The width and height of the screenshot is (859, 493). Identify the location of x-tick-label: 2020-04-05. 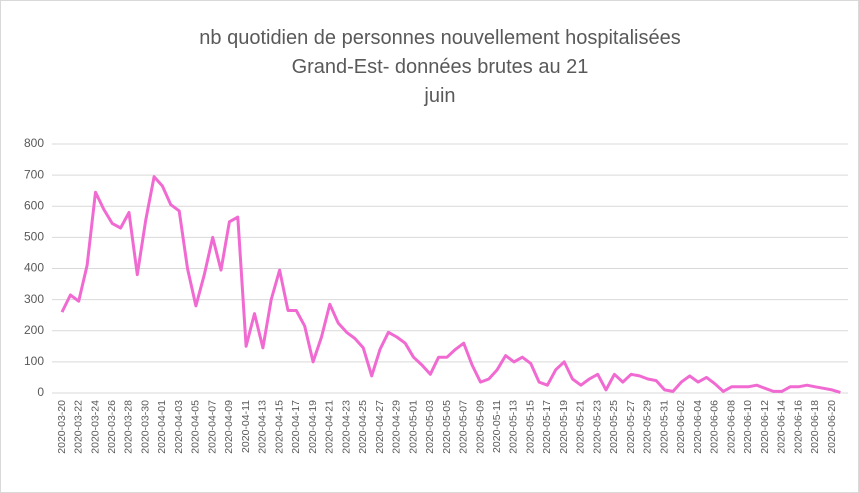
(196, 427).